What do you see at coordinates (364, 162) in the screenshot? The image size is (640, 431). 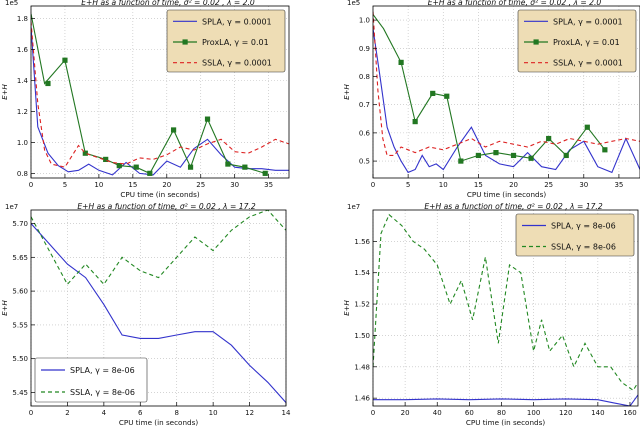 I see `y-tick-label: 0.5` at bounding box center [364, 162].